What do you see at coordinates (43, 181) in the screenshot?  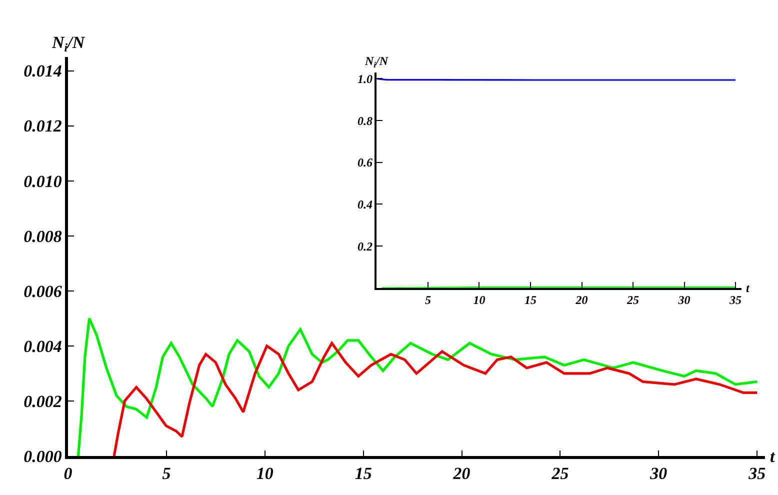 I see `y-tick-label: 0.010` at bounding box center [43, 181].